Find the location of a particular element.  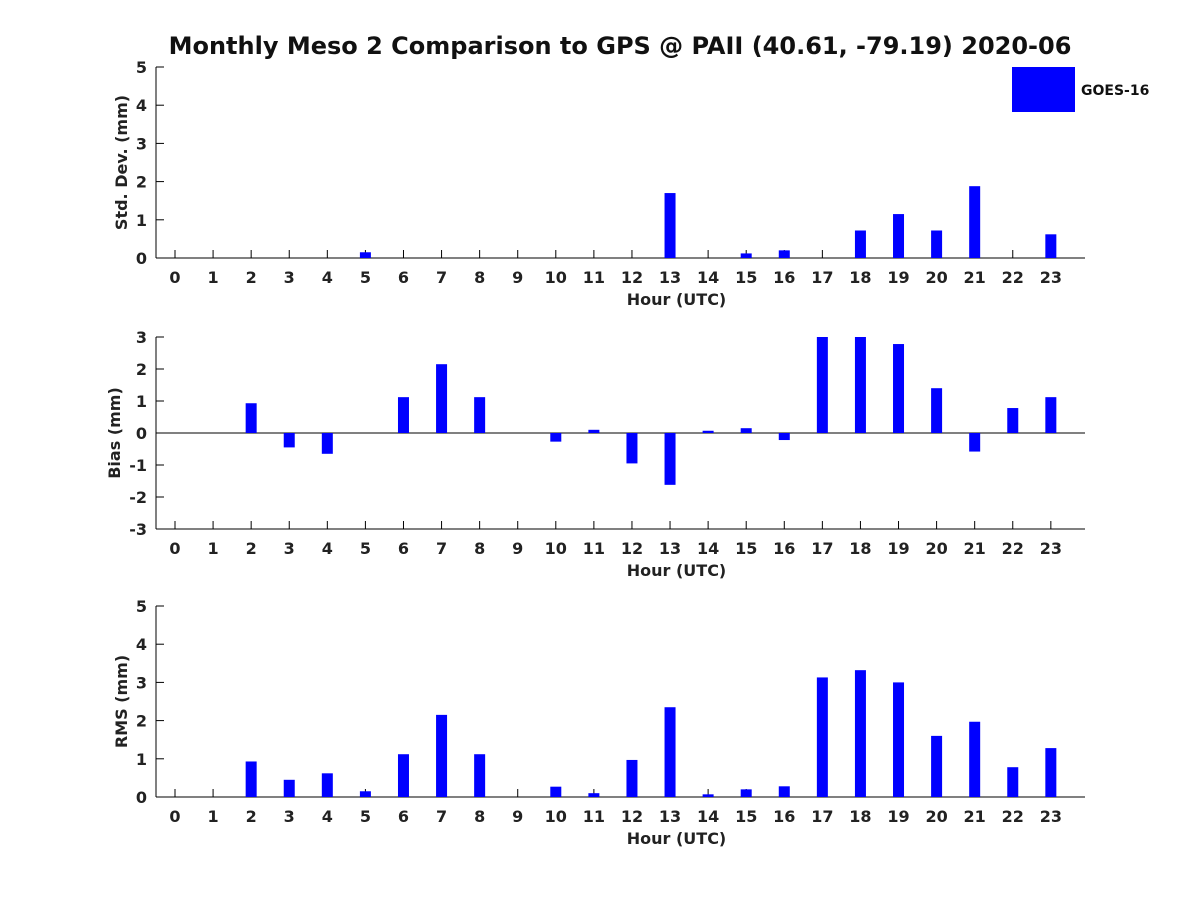

x-tick-label: 23 is located at coordinates (1051, 277).